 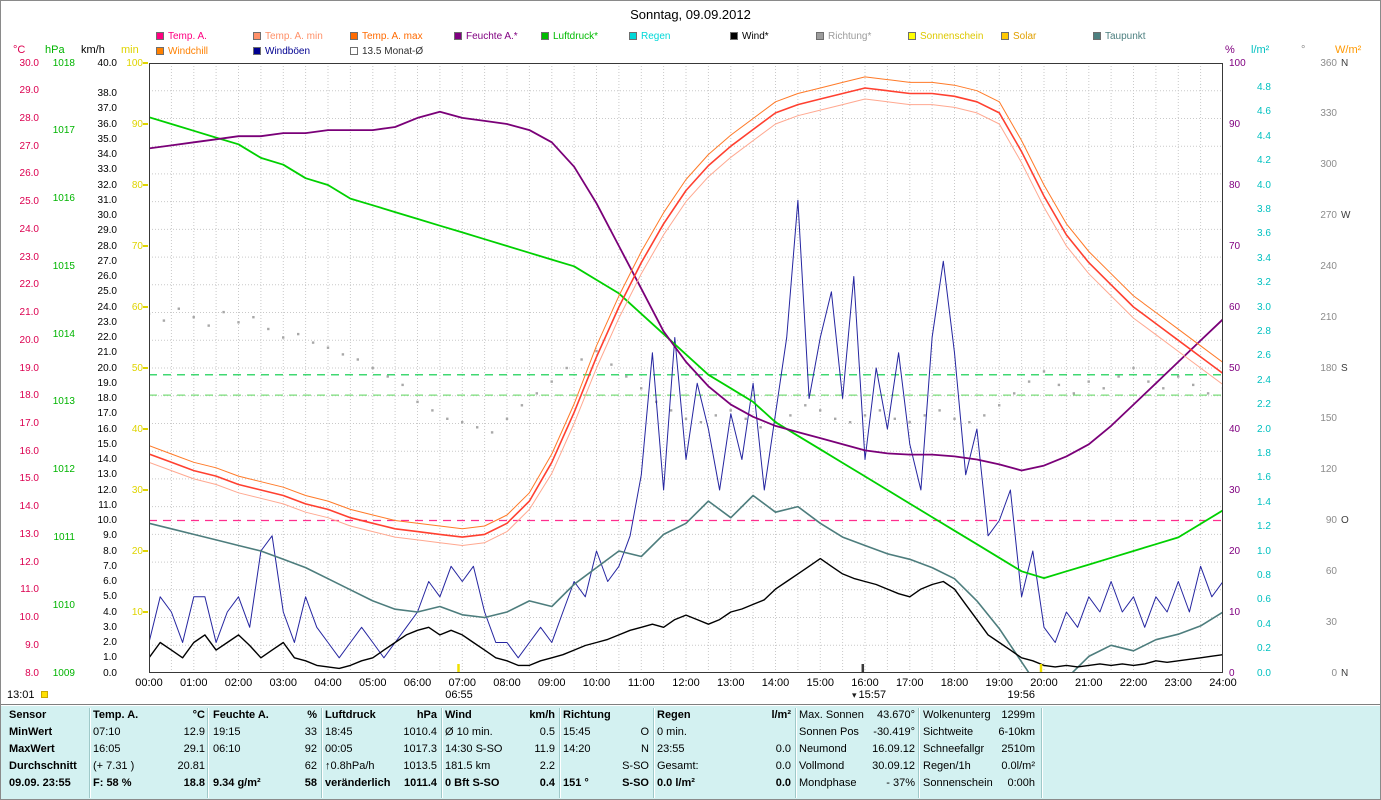 What do you see at coordinates (1264, 331) in the screenshot?
I see `axis-rain-label: 2.8` at bounding box center [1264, 331].